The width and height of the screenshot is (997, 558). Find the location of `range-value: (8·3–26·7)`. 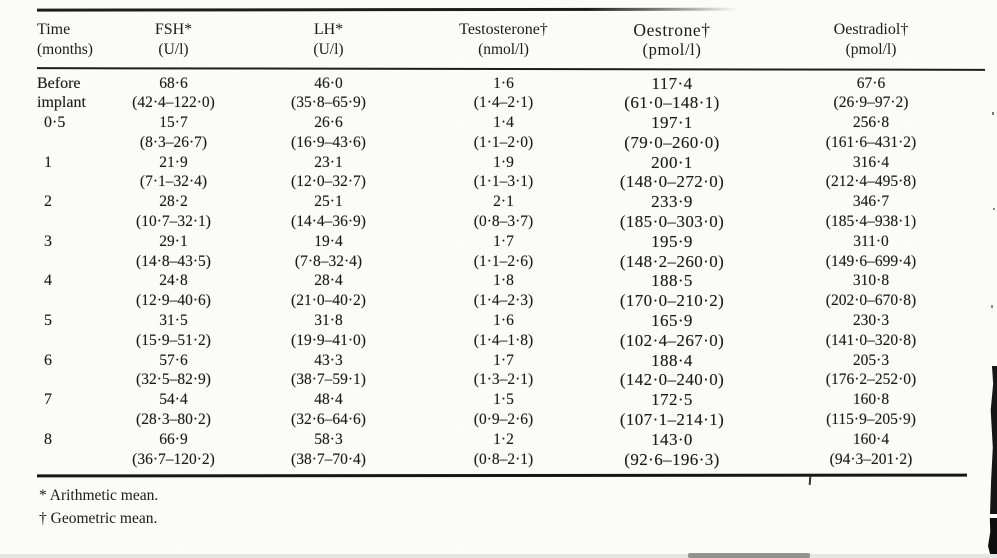

range-value: (8·3–26·7) is located at coordinates (173, 142).